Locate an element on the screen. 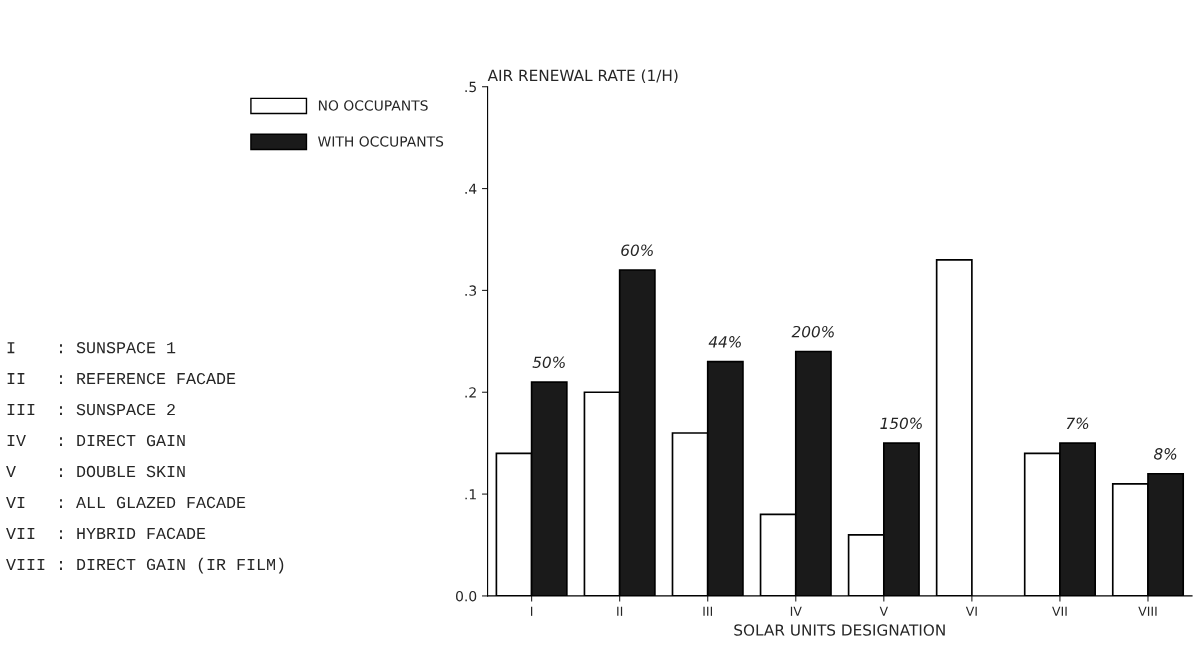 The image size is (1198, 652). text: VI : ALL GLAZED FACADE is located at coordinates (126, 502).